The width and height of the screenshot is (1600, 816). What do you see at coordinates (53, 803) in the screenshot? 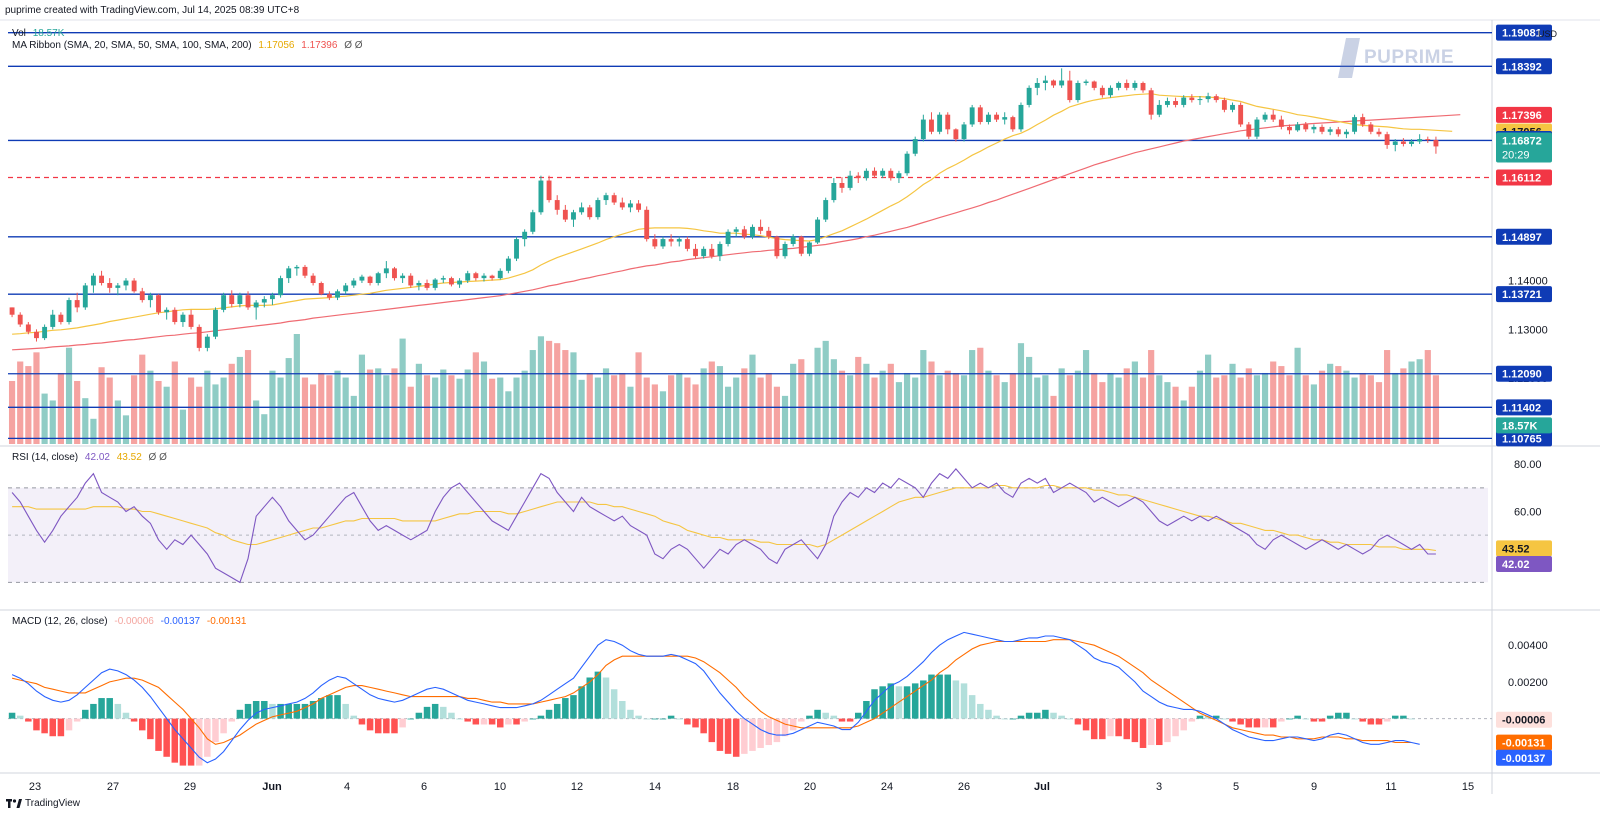
I see `tradingview-brand: TradingView` at bounding box center [53, 803].